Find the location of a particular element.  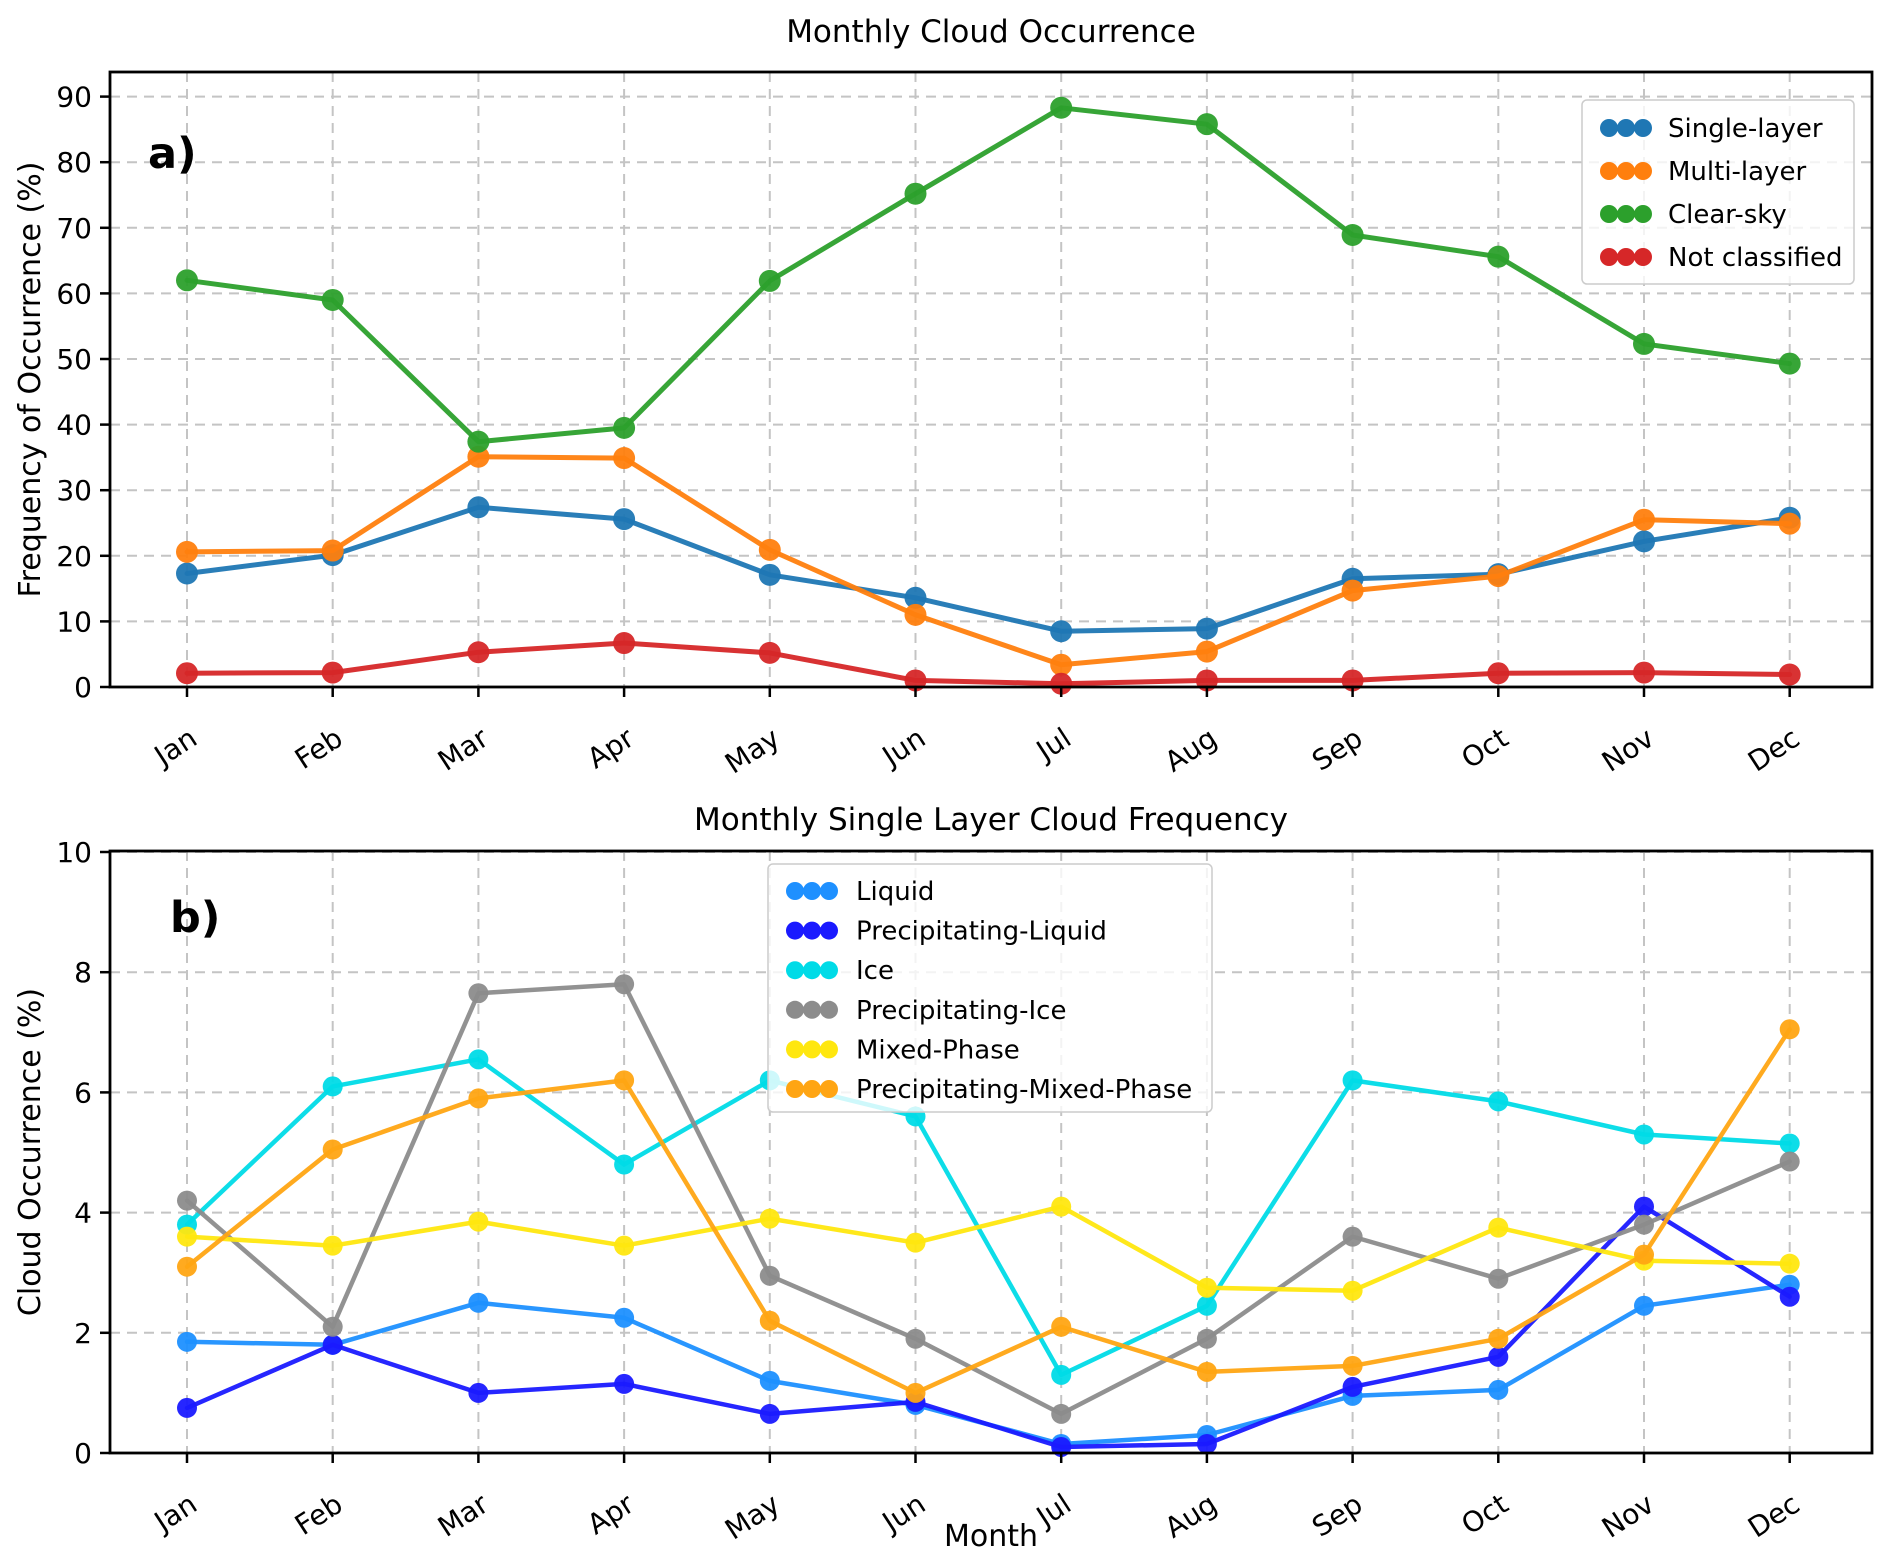

data-point-multi-layer-mar is located at coordinates (478, 456).